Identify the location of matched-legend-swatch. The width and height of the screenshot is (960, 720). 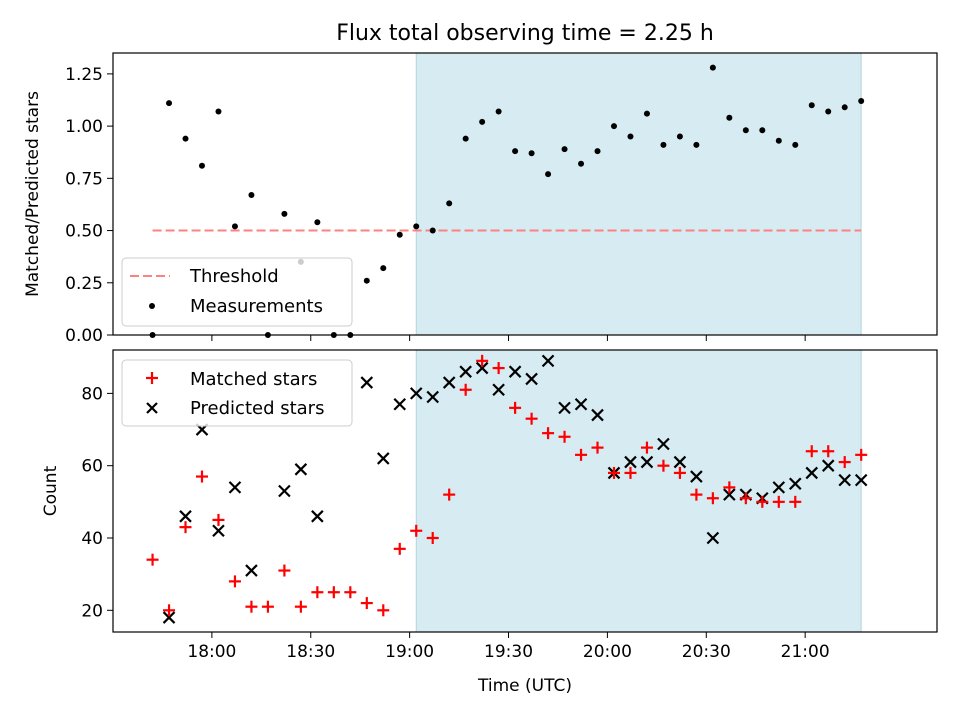
(152, 378).